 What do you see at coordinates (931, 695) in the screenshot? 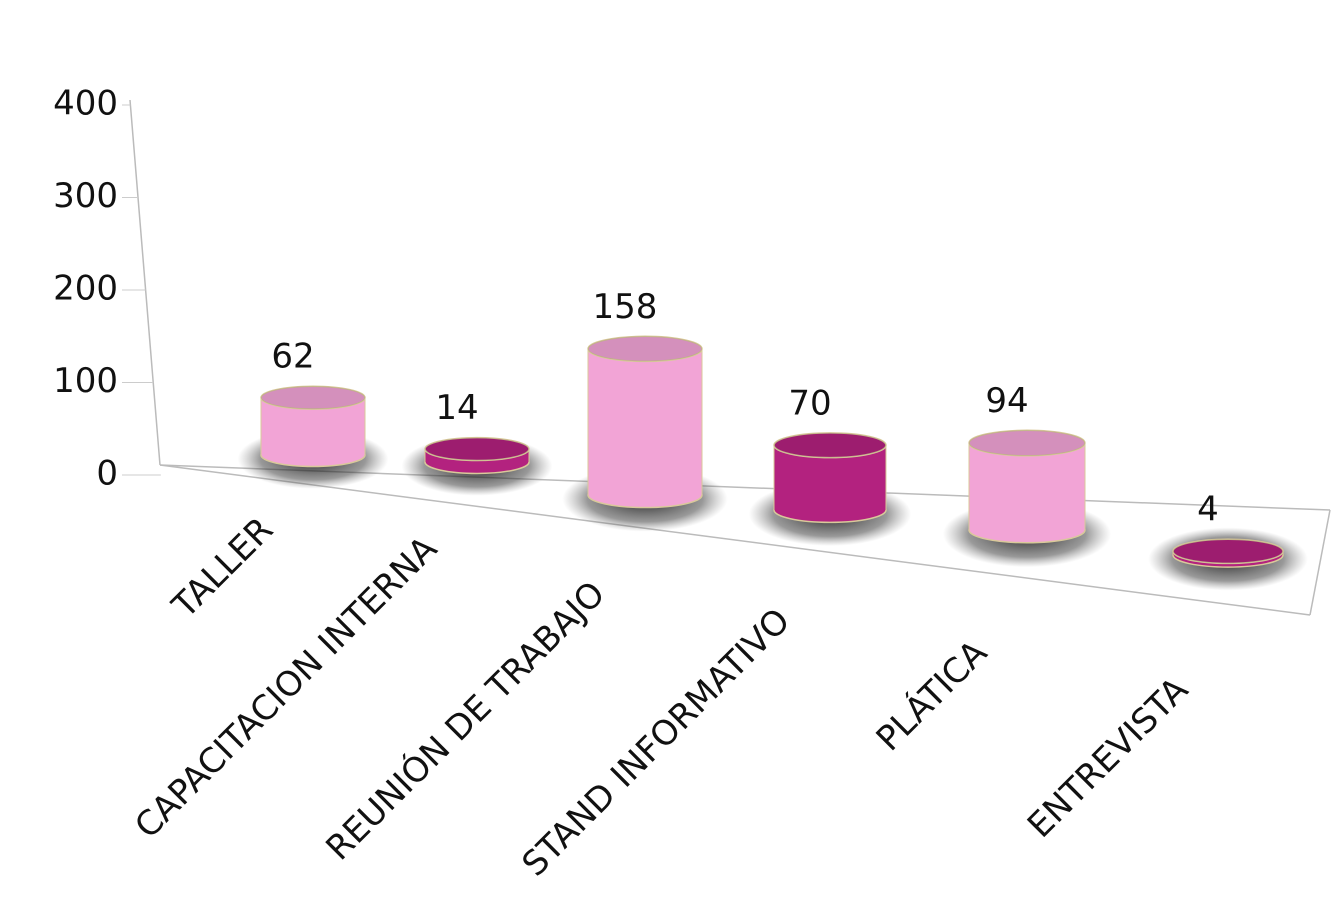
I see `x-tick-label: PLÁTICA` at bounding box center [931, 695].